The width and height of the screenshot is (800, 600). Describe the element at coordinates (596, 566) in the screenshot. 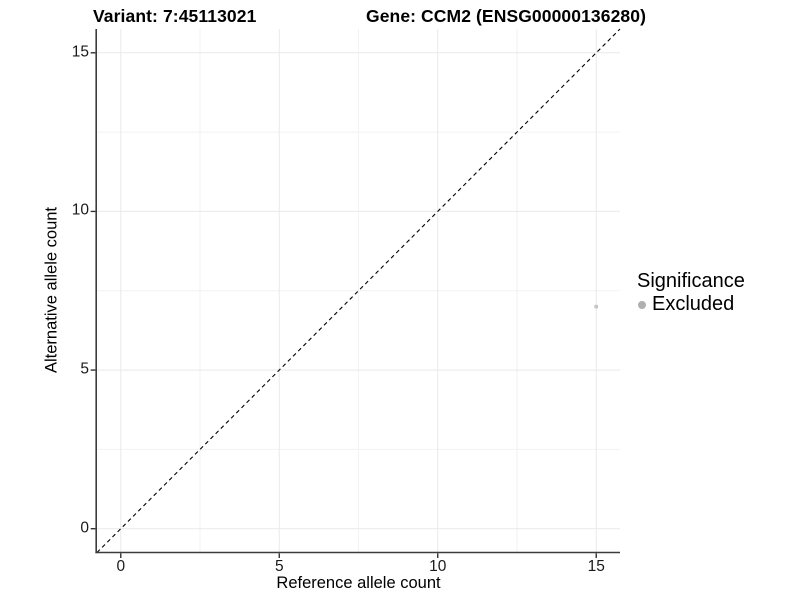

I see `x-tick-label-15: 15` at that location.